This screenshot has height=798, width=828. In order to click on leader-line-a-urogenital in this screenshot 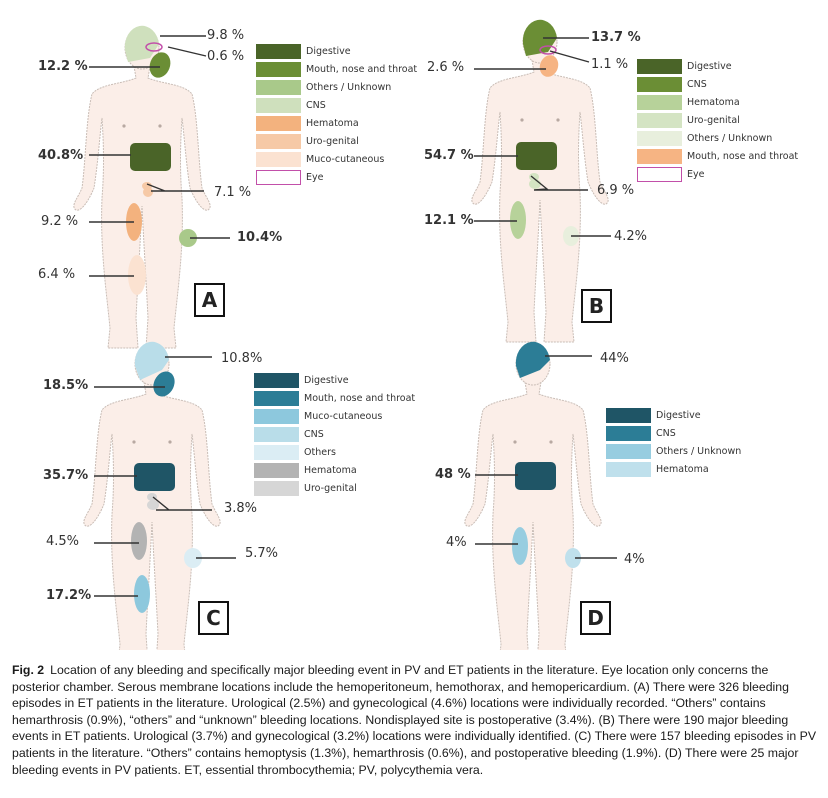, I will do `click(175, 187)`.